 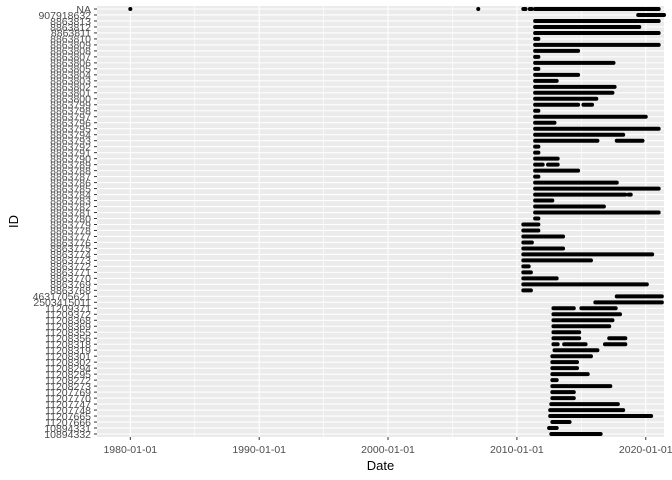 I want to click on y-tick-label: NA, so click(x=83, y=10).